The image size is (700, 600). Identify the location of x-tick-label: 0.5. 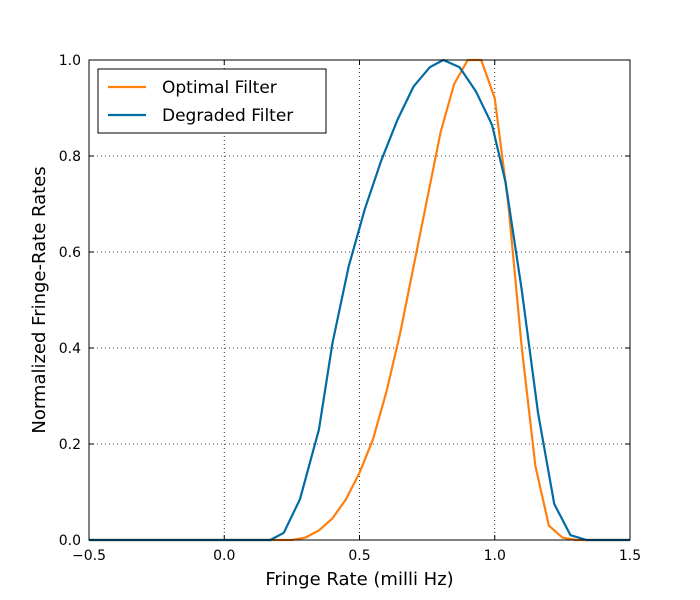
(359, 556).